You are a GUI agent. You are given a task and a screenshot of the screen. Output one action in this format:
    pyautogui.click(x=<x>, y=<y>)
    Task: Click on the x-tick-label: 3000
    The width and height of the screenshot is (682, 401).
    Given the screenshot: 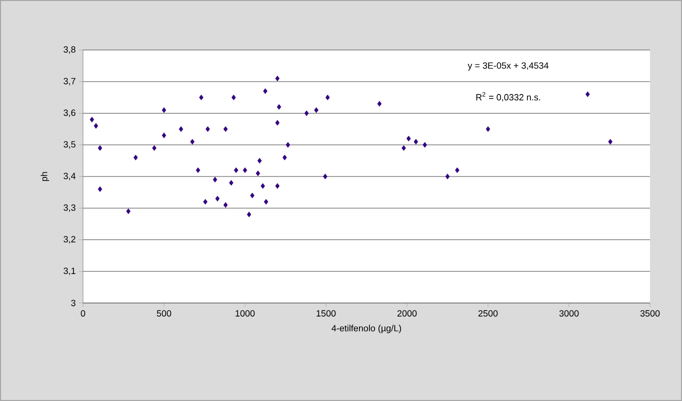 What is the action you would take?
    pyautogui.click(x=569, y=313)
    